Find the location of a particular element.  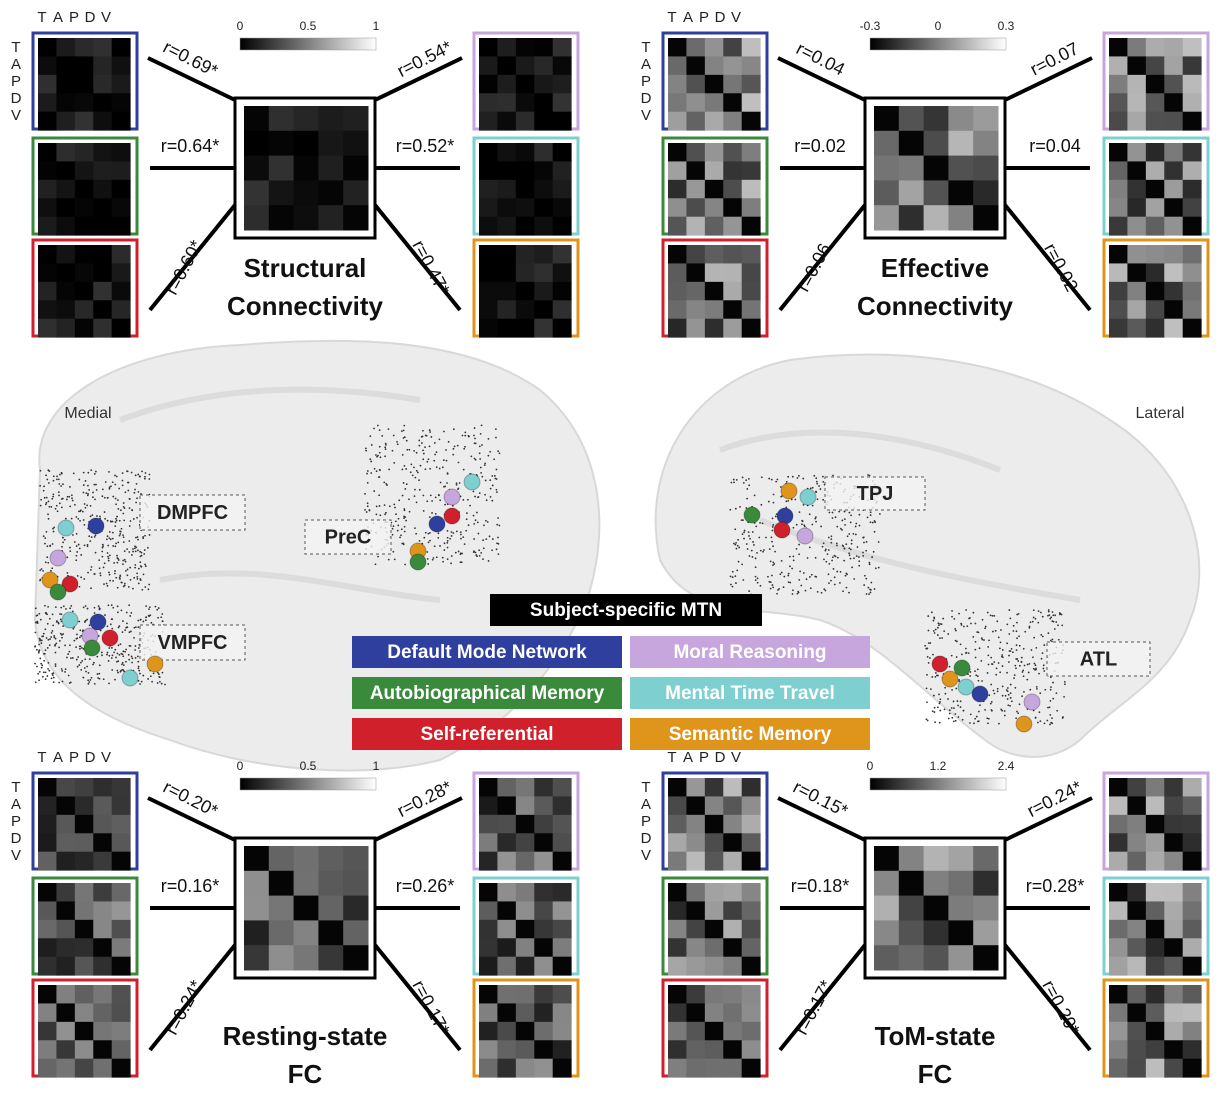

correlation-label: r=0.52* is located at coordinates (425, 146).